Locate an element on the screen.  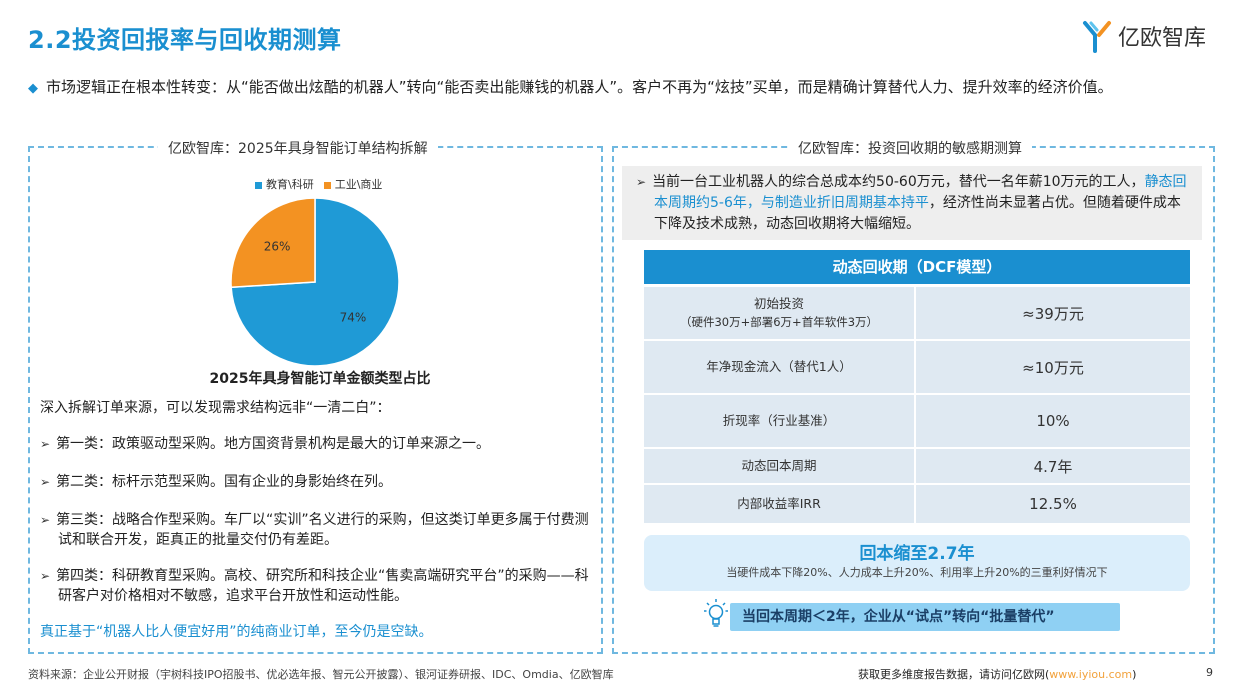
row-key-text: 动态回本周期 is located at coordinates (779, 465).